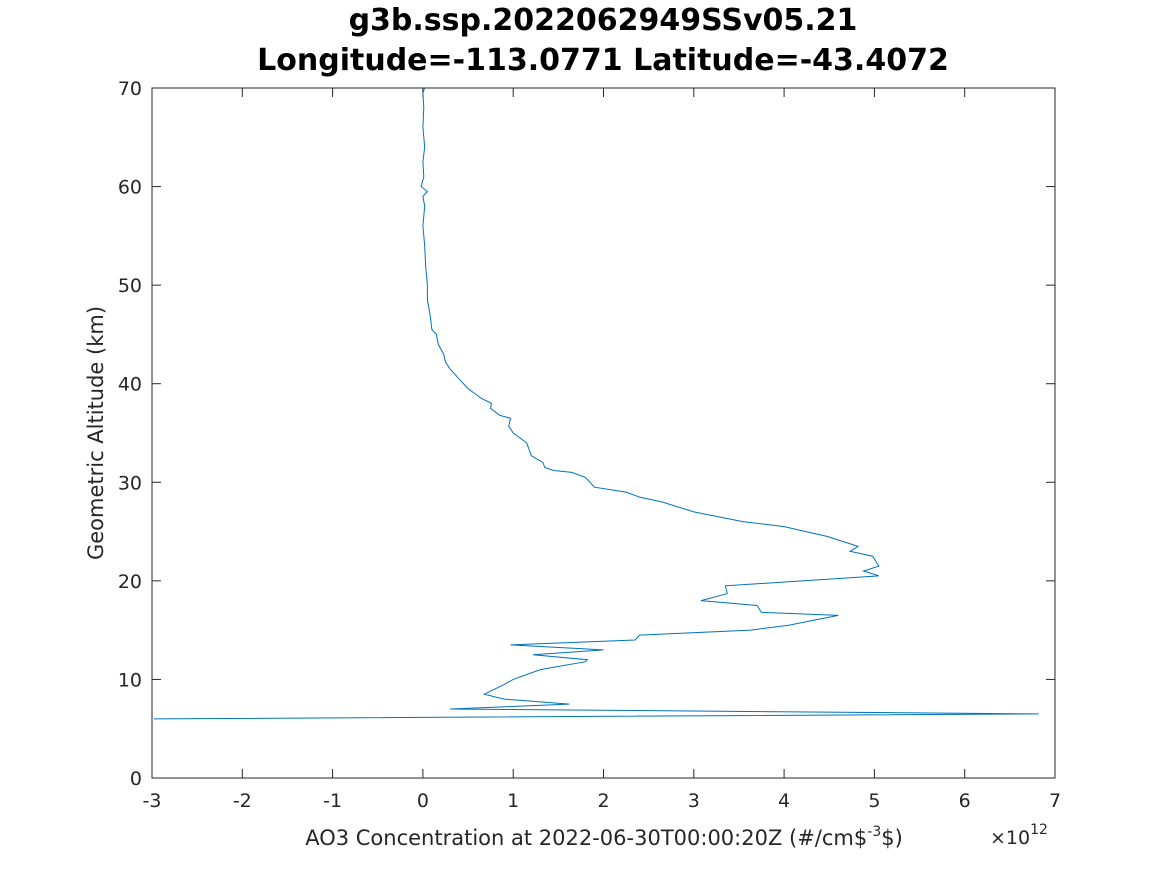 This screenshot has width=1167, height=875. I want to click on y-tick-label: 60, so click(130, 188).